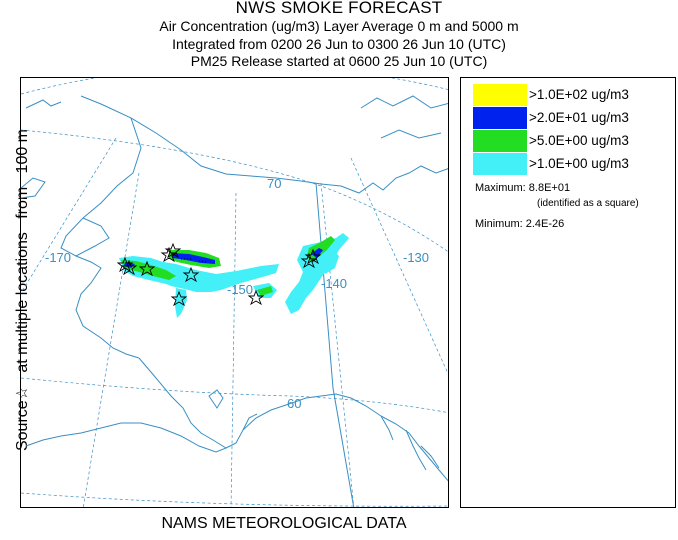 Image resolution: width=678 pixels, height=540 pixels. Describe the element at coordinates (234, 86) in the screenshot. I see `latitude-80-line` at that location.